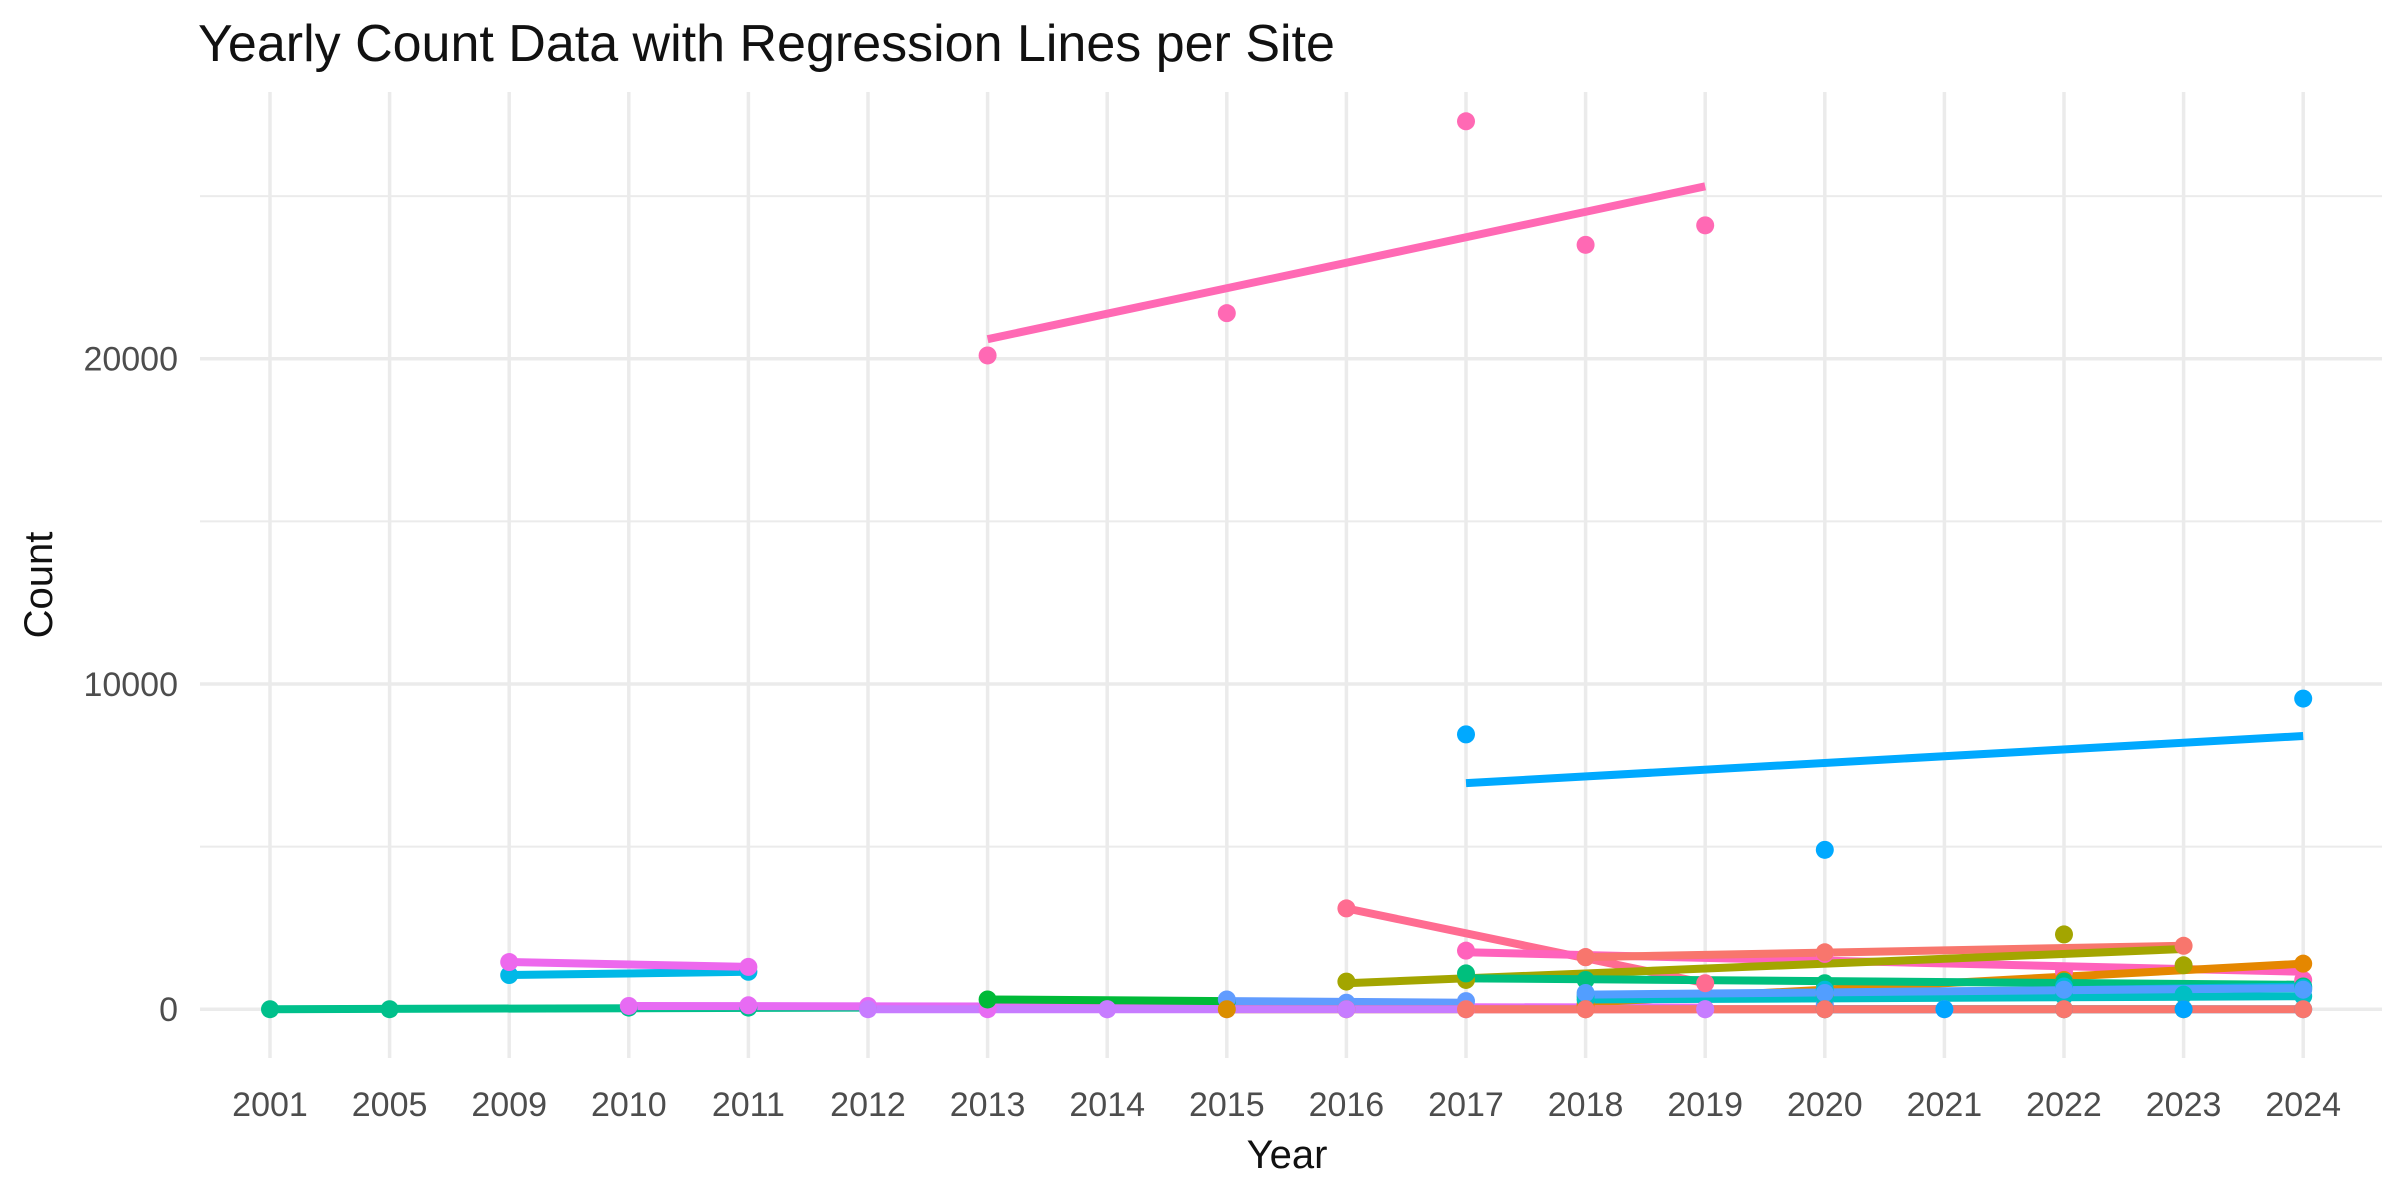 This screenshot has height=1200, width=2400. Describe the element at coordinates (1347, 1105) in the screenshot. I see `x-tick-label: 2016` at that location.